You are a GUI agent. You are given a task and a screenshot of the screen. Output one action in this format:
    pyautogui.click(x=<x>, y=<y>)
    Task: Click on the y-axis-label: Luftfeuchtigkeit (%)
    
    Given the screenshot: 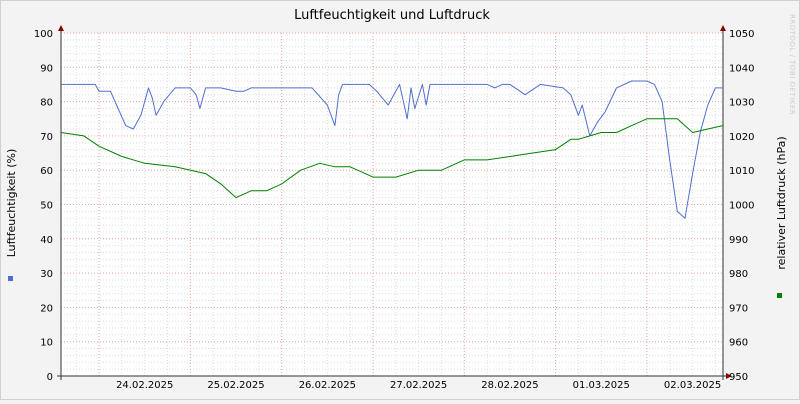 What is the action you would take?
    pyautogui.click(x=11, y=203)
    